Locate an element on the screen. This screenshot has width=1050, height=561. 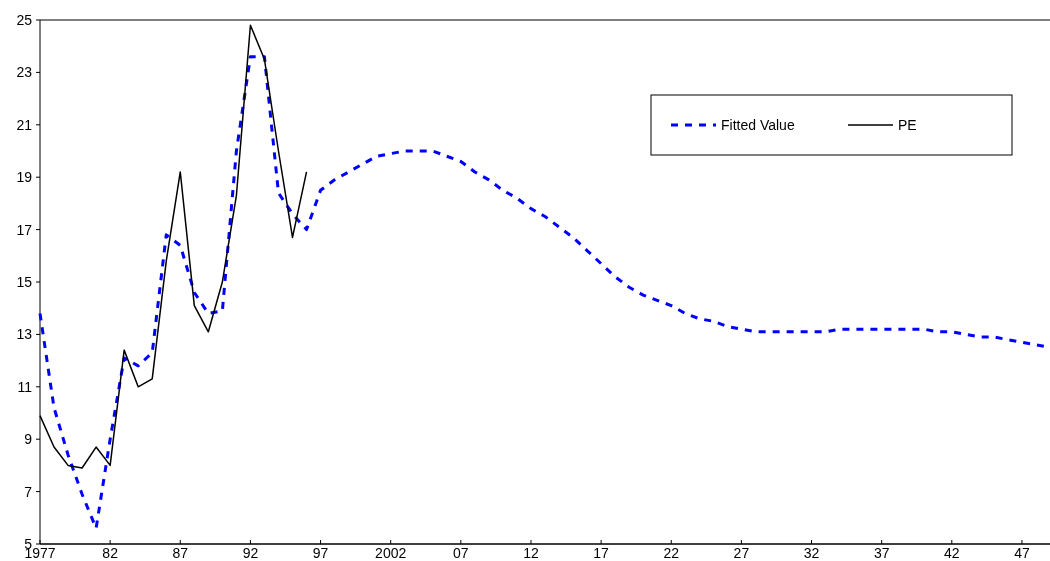
x-tick-label: 07 is located at coordinates (461, 553).